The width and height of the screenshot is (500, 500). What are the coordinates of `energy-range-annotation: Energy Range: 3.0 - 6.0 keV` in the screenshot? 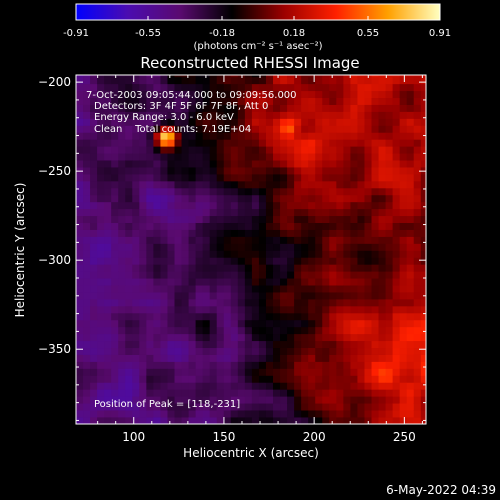 It's located at (164, 117).